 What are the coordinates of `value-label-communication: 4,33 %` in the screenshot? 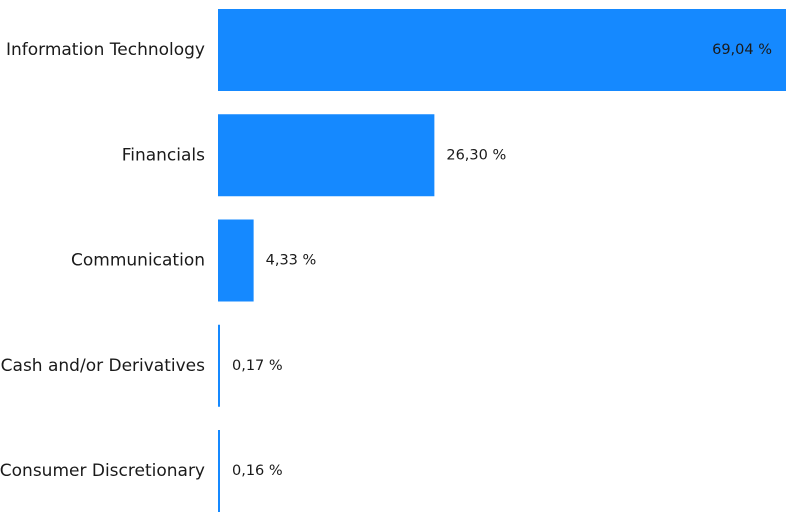 It's located at (291, 261).